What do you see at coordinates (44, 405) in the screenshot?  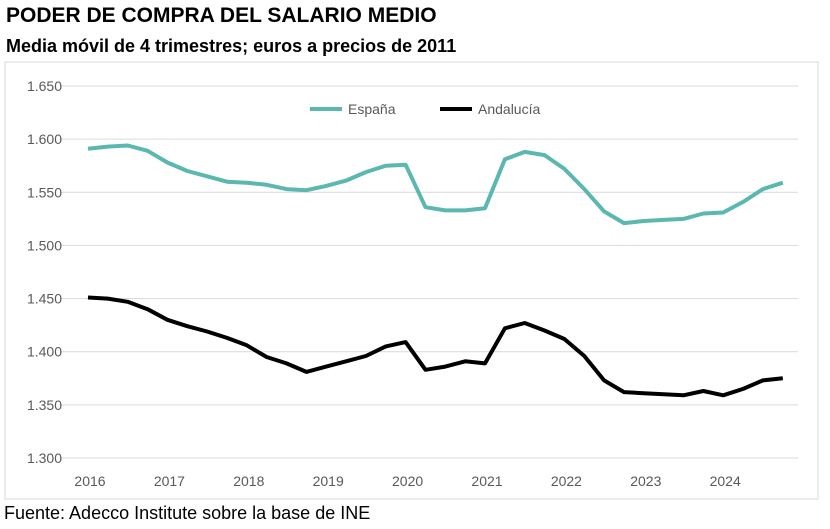 I see `y-tick-label: 1.350` at bounding box center [44, 405].